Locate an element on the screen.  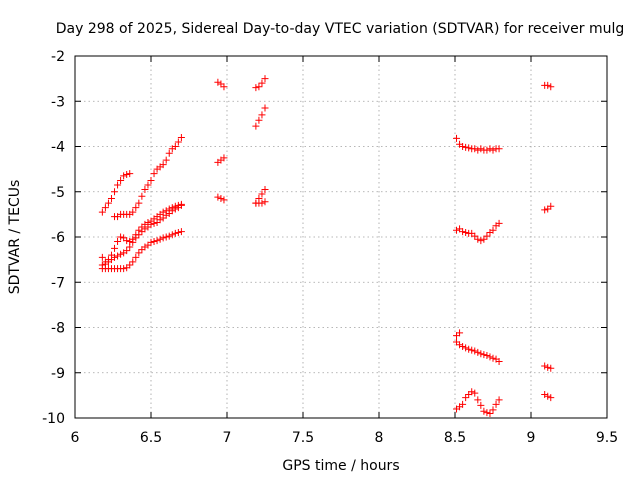
series-arc17 is located at coordinates (478, 402).